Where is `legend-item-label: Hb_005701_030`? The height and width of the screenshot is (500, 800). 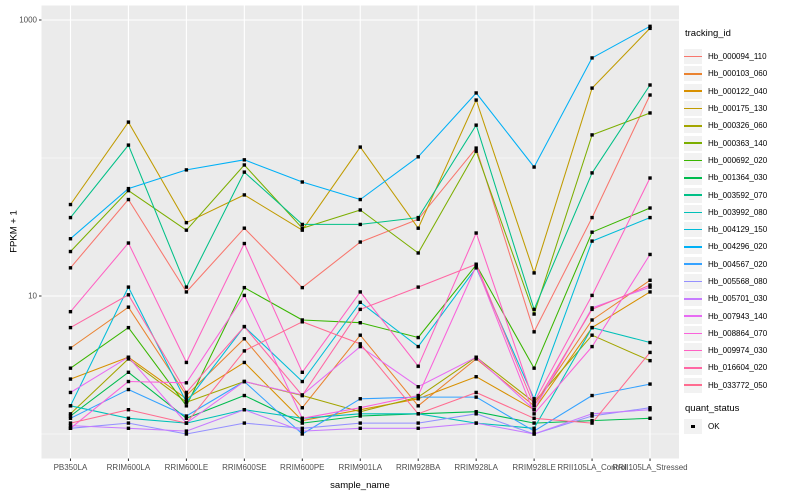
legend-item-label: Hb_005701_030 is located at coordinates (738, 299).